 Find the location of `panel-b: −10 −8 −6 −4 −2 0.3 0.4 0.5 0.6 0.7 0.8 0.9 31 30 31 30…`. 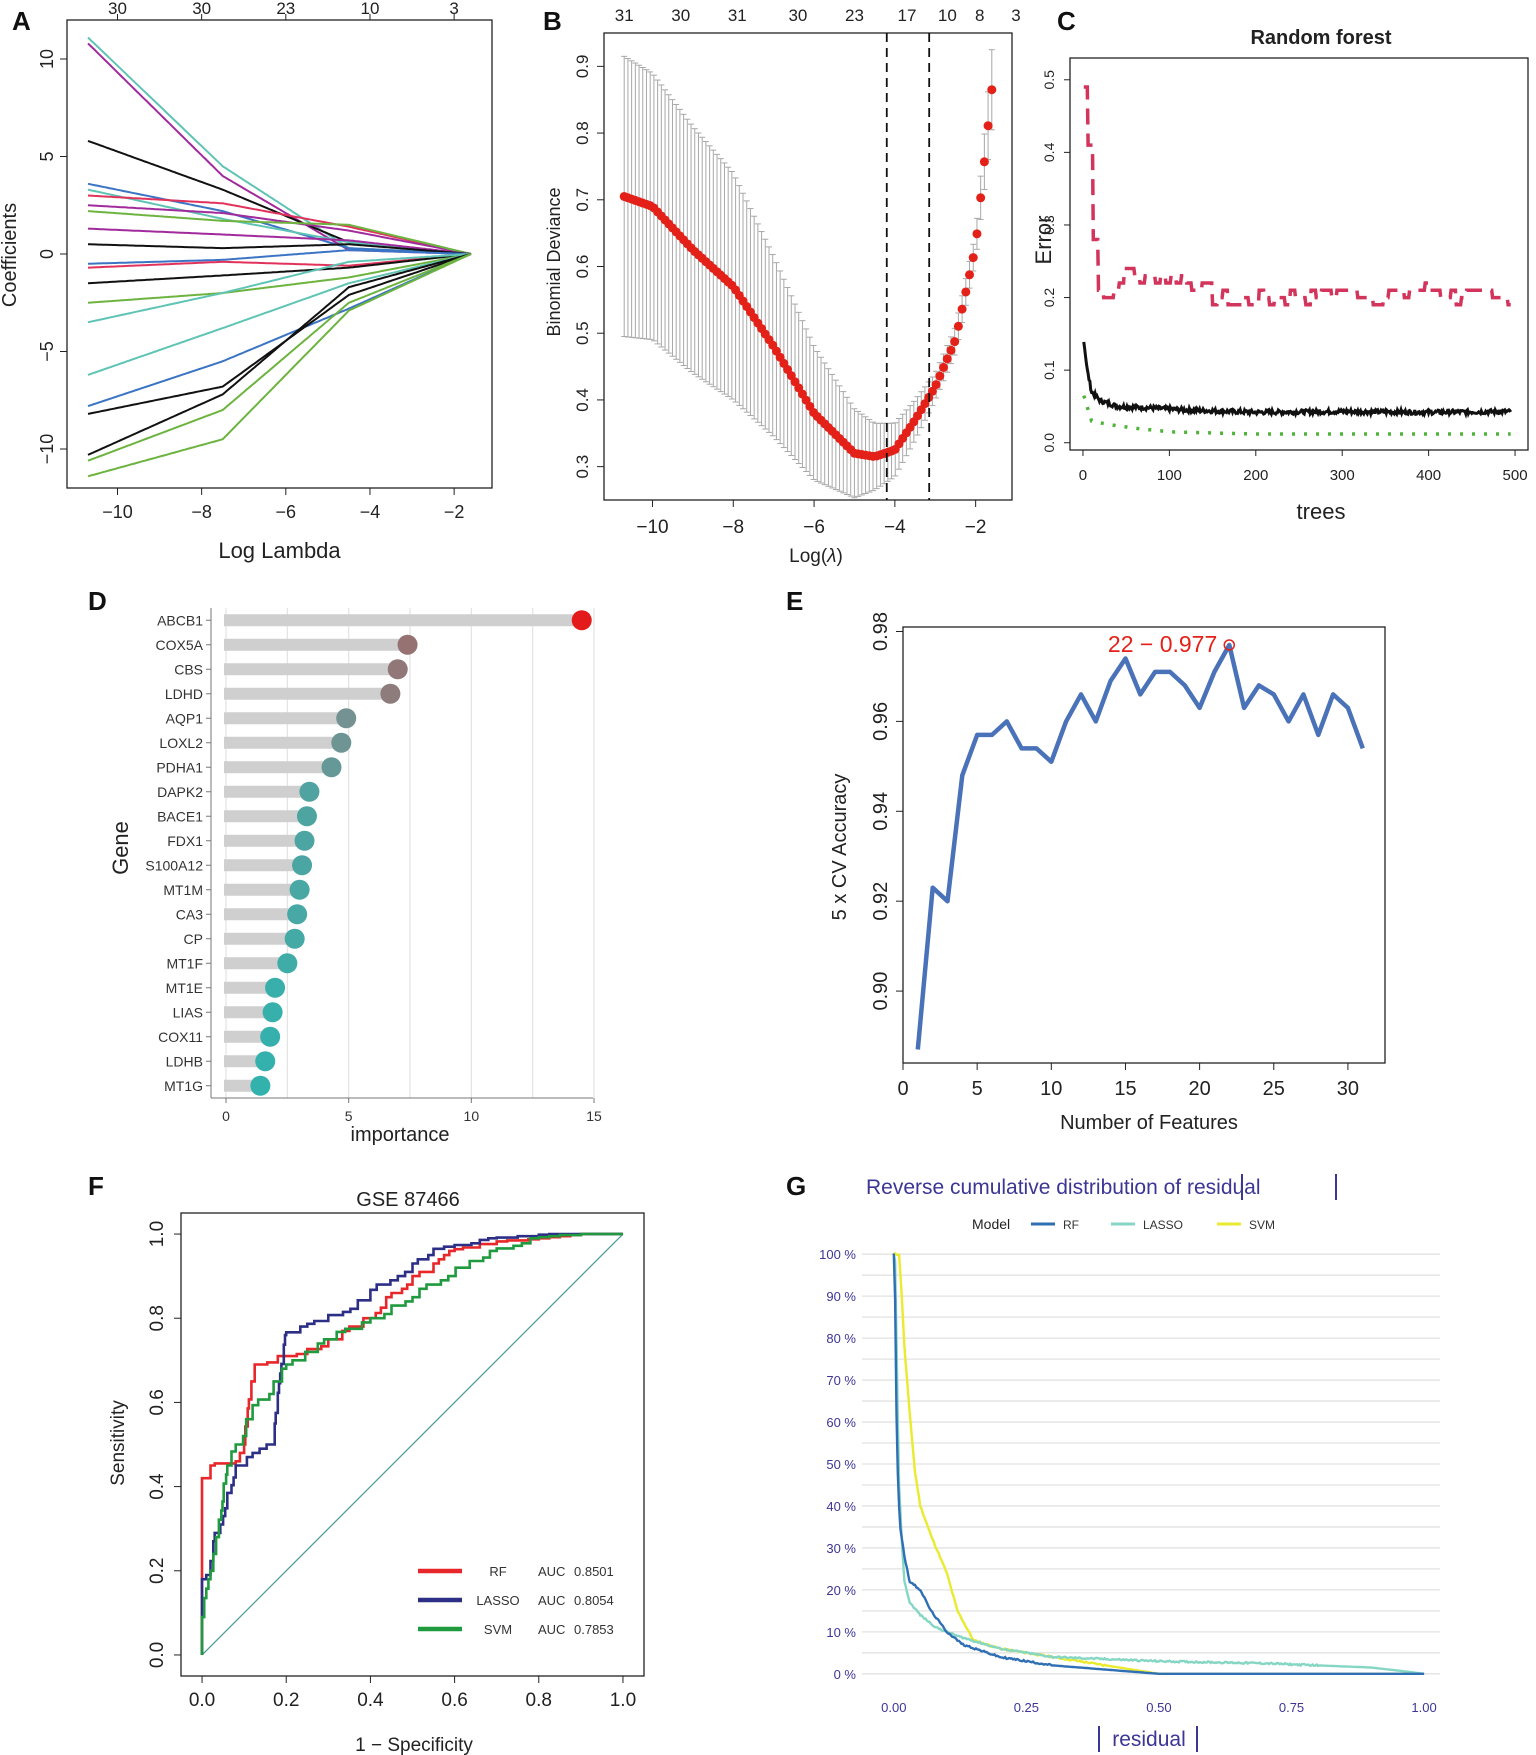

panel-b: −10 −8 −6 −4 −2 0.3 0.4 0.5 0.6 0.7 0.8 0.9 31 30 31 30… is located at coordinates (782, 286).